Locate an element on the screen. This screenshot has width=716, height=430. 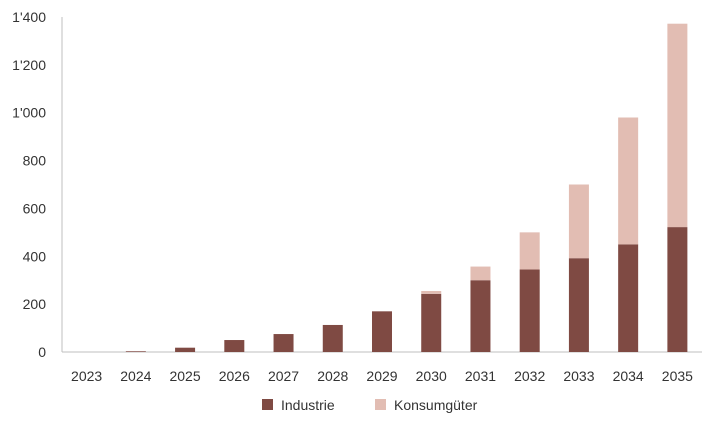
legend-label: Industrie is located at coordinates (308, 405).